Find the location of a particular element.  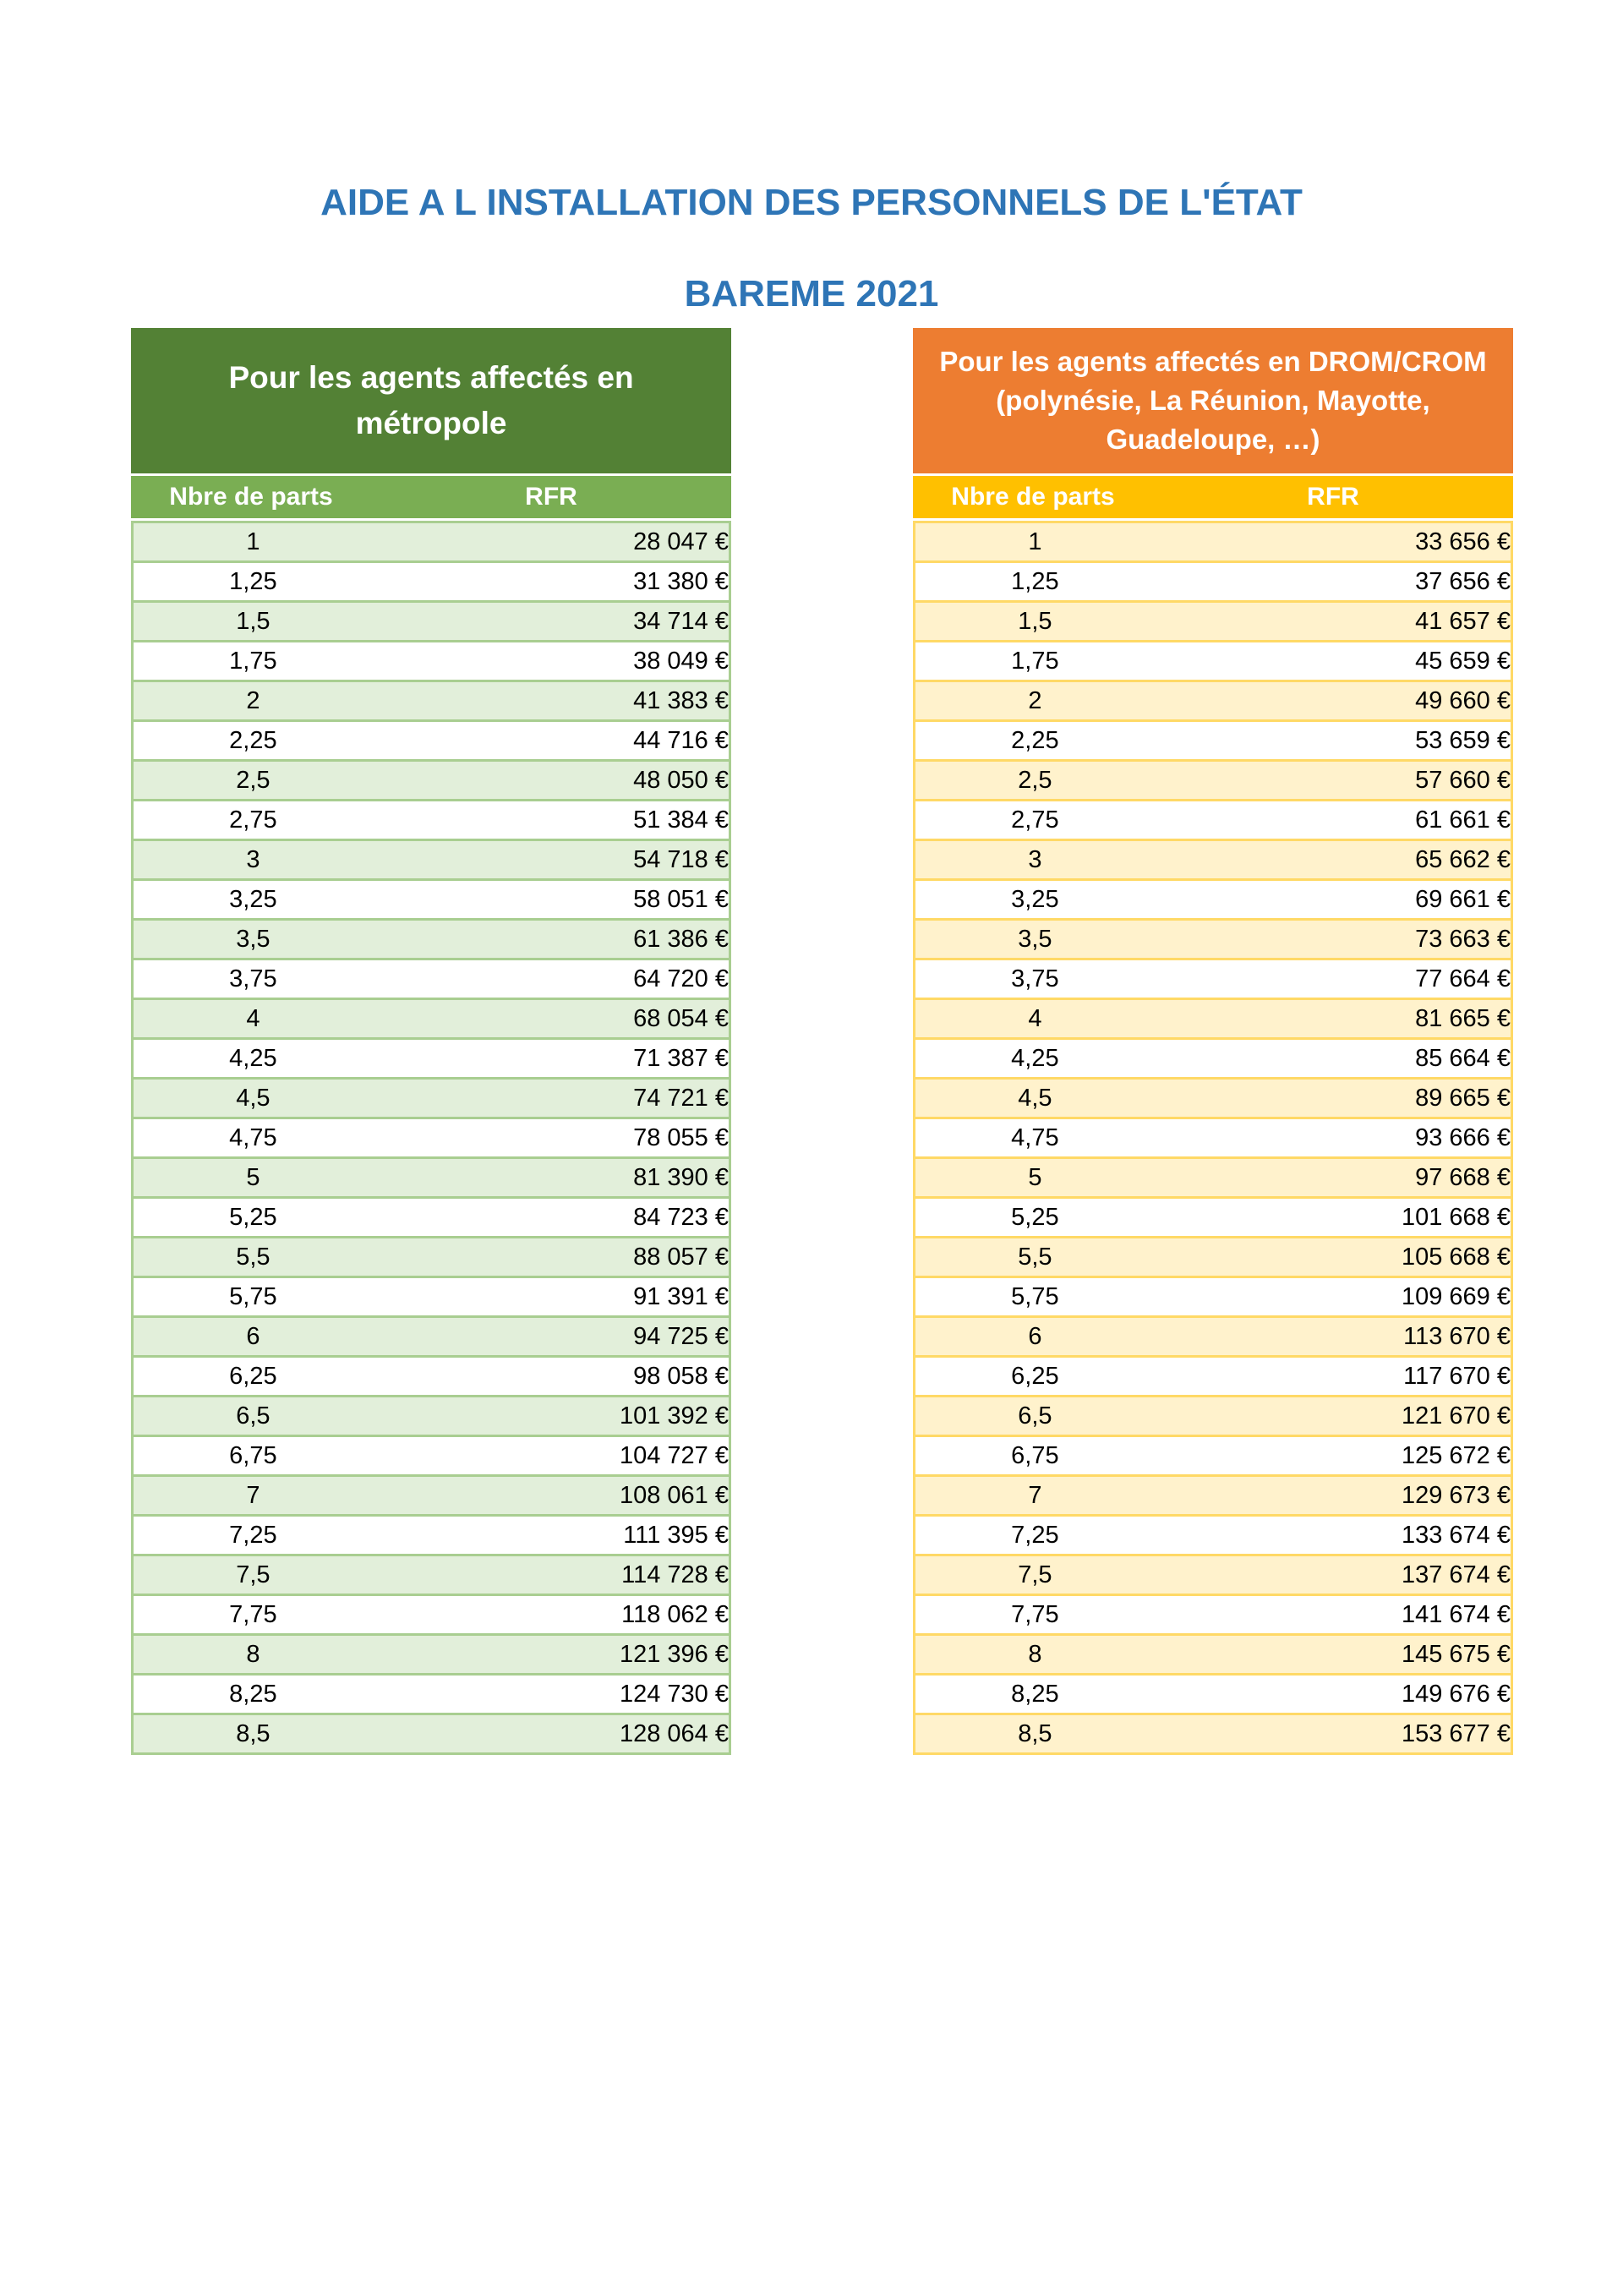

rfr-cell: 98 058 € is located at coordinates (681, 1376).